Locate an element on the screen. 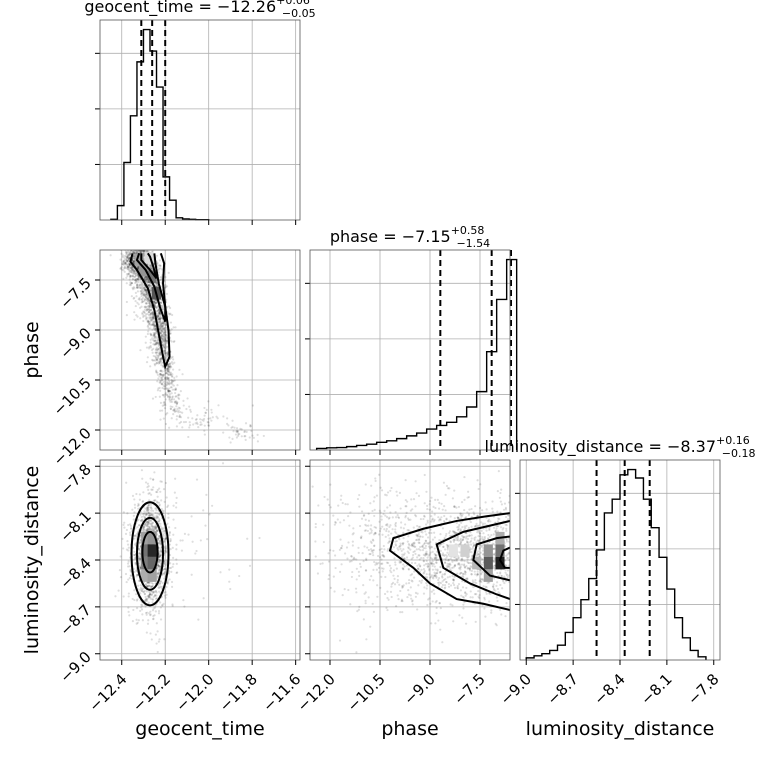  panel-content is located at coordinates (187, 557).